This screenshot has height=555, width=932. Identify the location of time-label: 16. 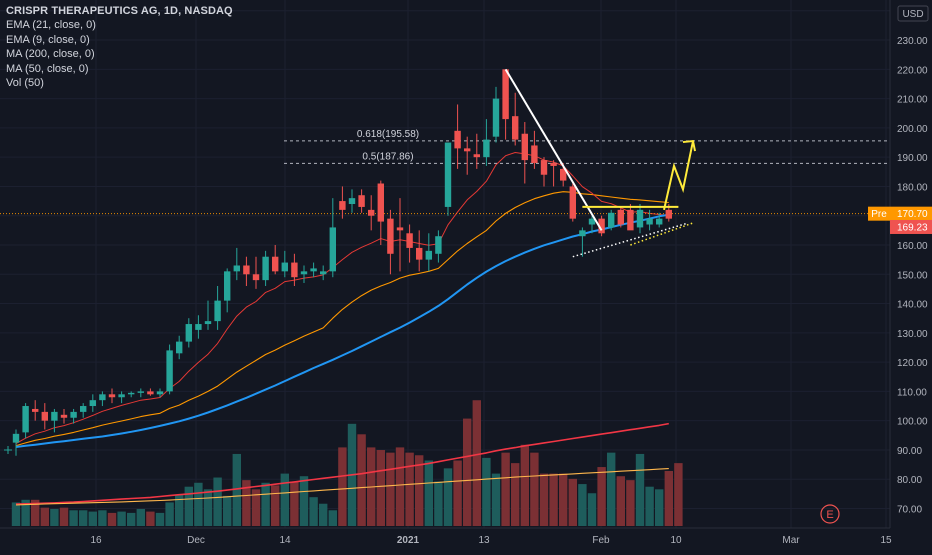
(96, 540).